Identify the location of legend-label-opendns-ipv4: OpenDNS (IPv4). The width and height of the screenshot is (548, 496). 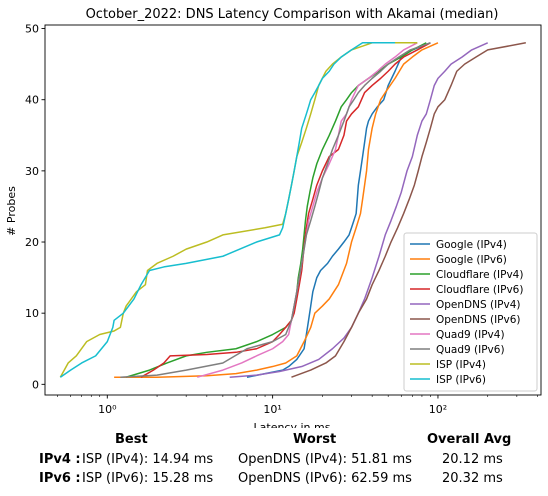
(478, 305).